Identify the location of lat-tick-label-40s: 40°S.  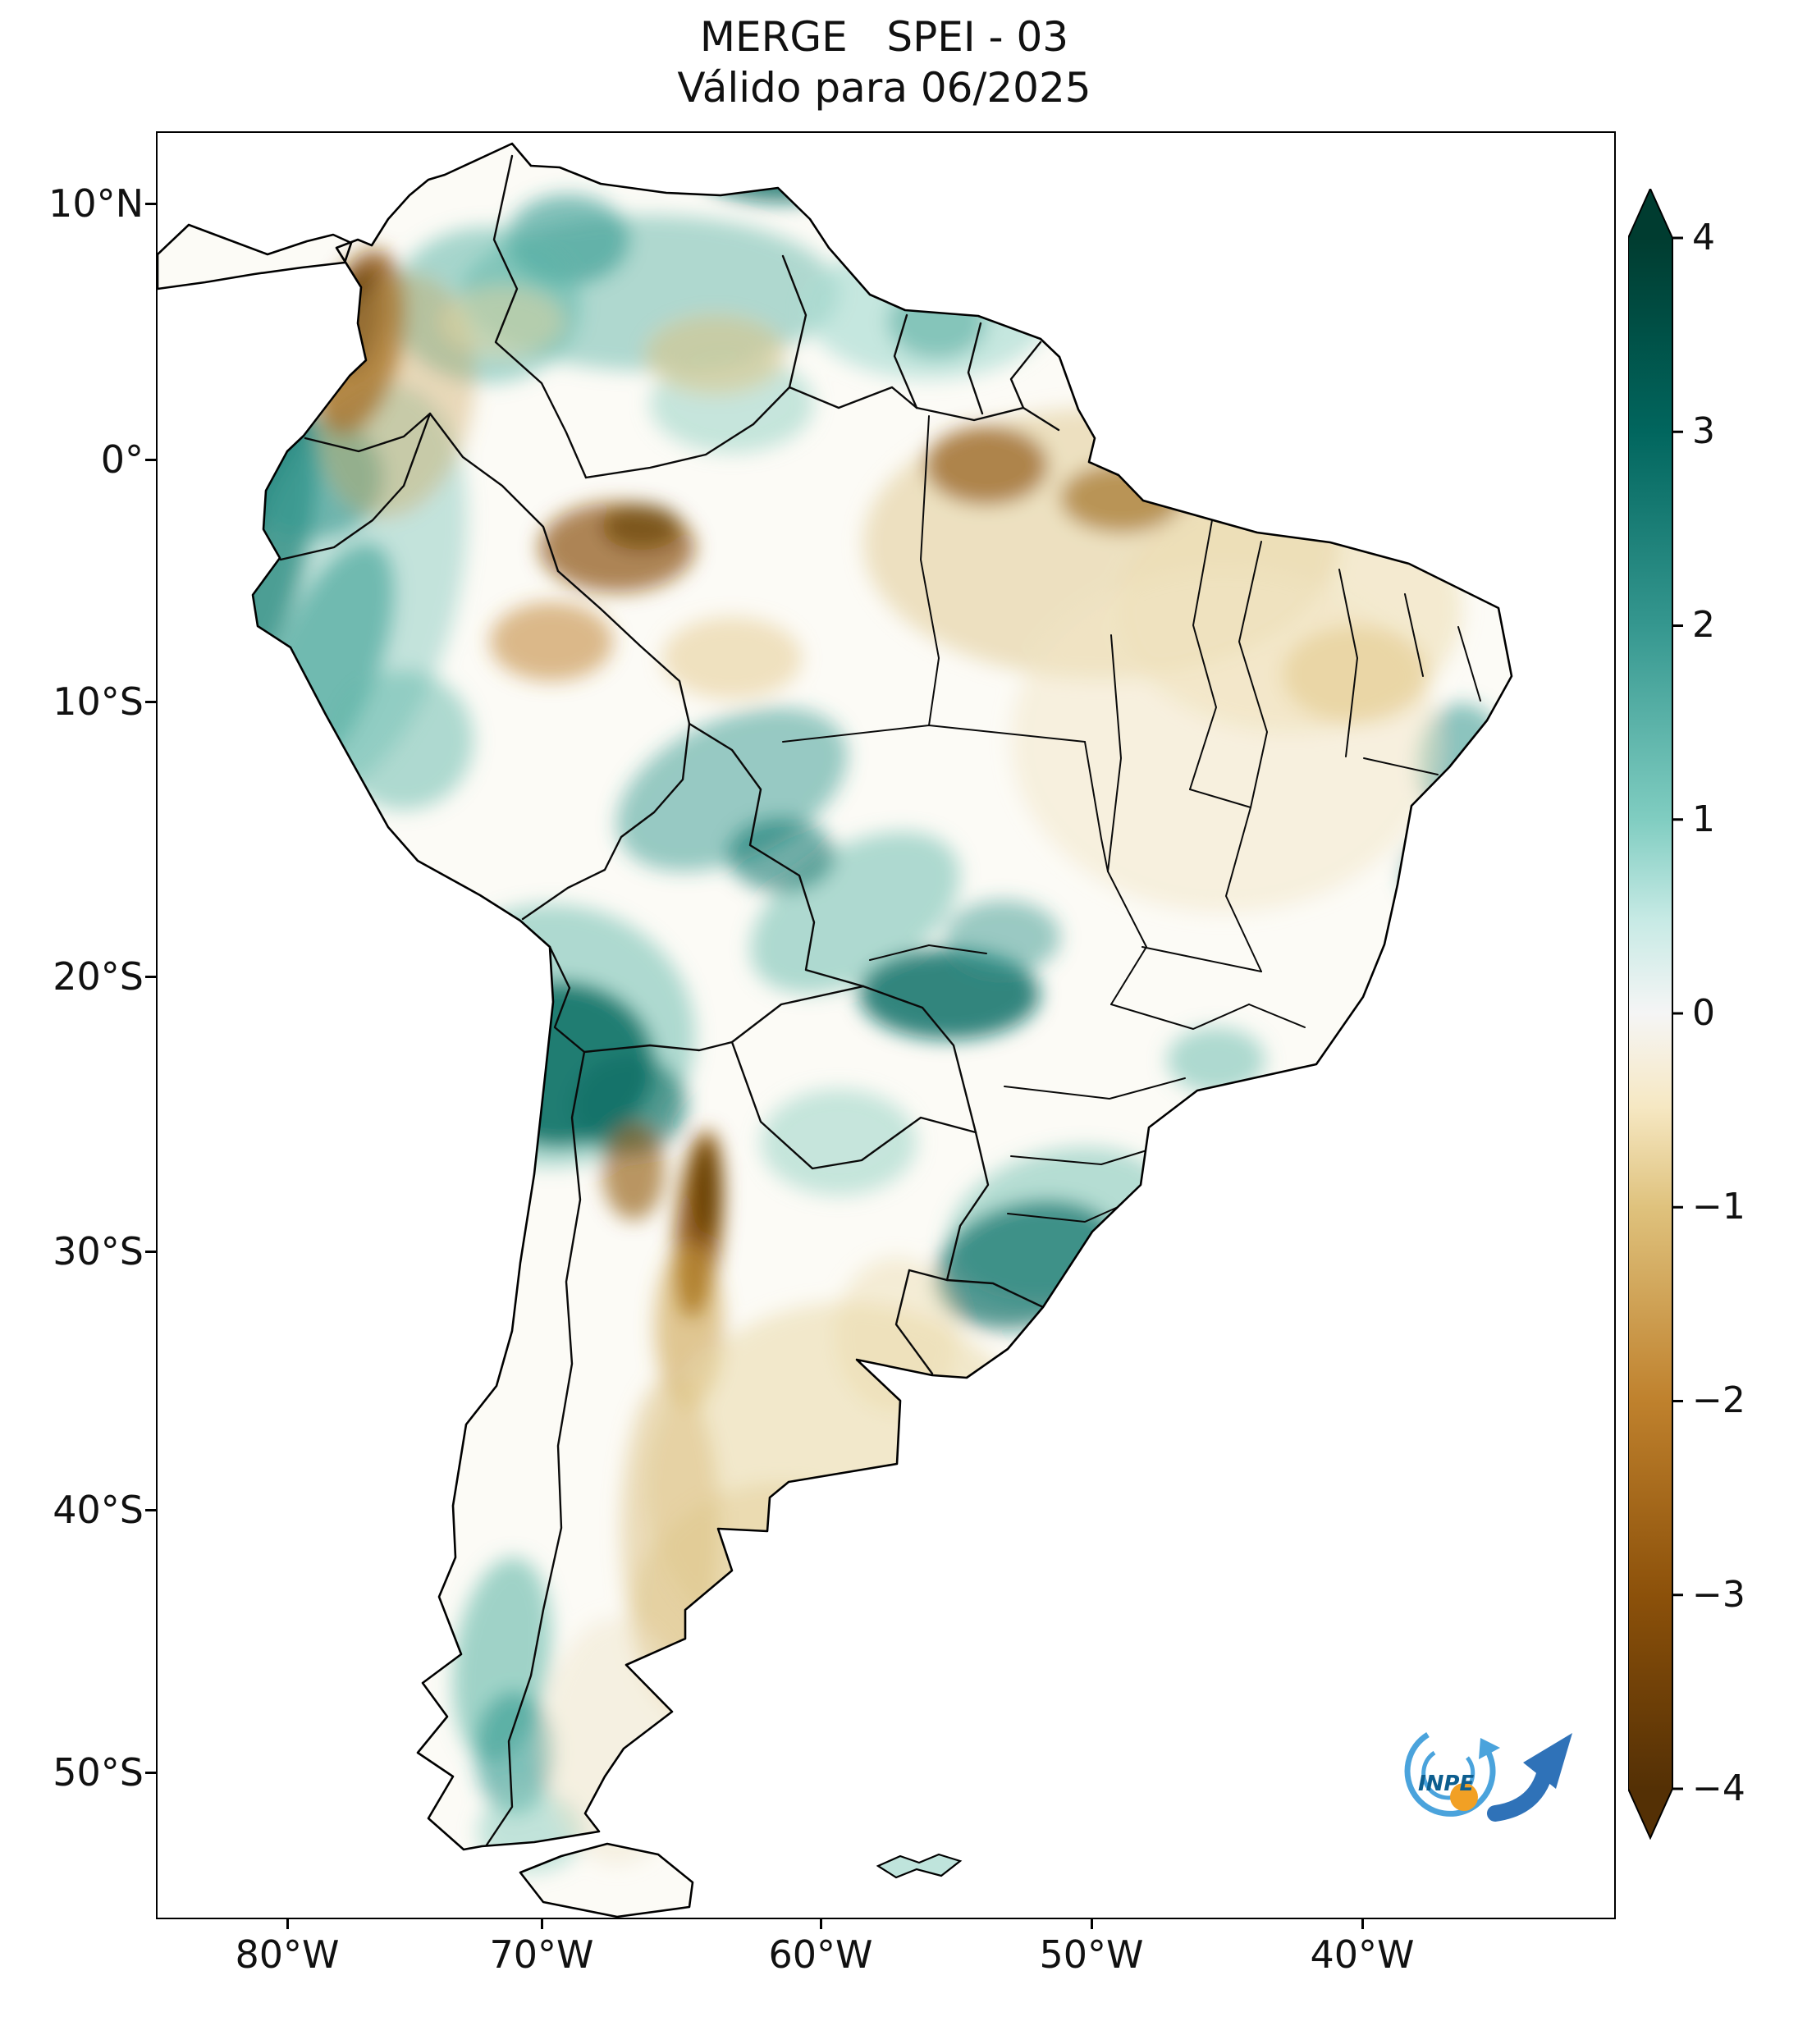
(98, 1510).